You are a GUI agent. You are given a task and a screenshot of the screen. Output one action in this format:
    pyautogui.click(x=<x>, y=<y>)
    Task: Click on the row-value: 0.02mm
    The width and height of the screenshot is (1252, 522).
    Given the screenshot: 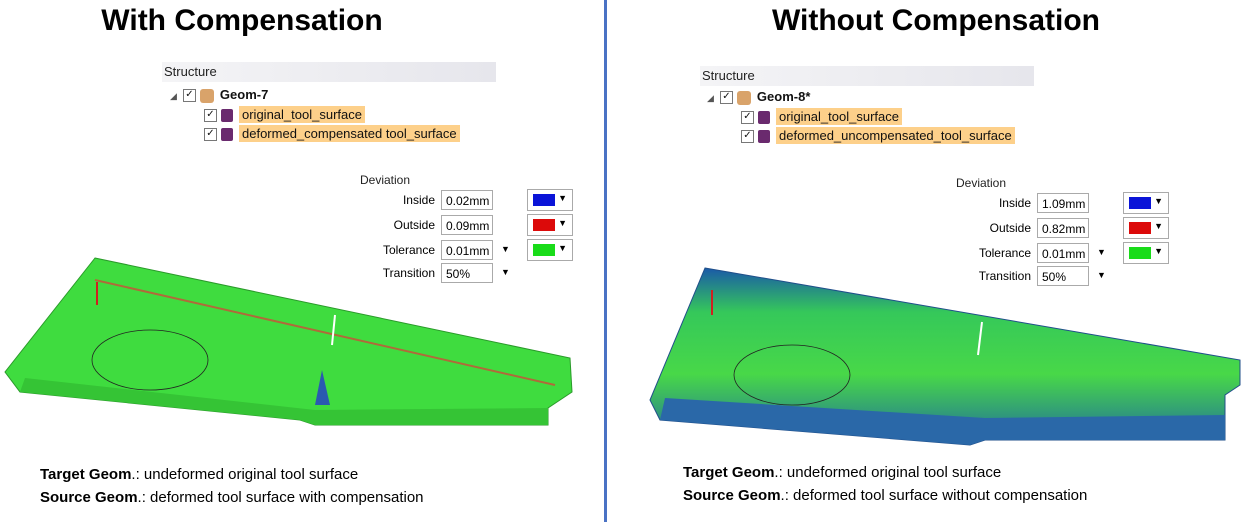 What is the action you would take?
    pyautogui.click(x=467, y=200)
    